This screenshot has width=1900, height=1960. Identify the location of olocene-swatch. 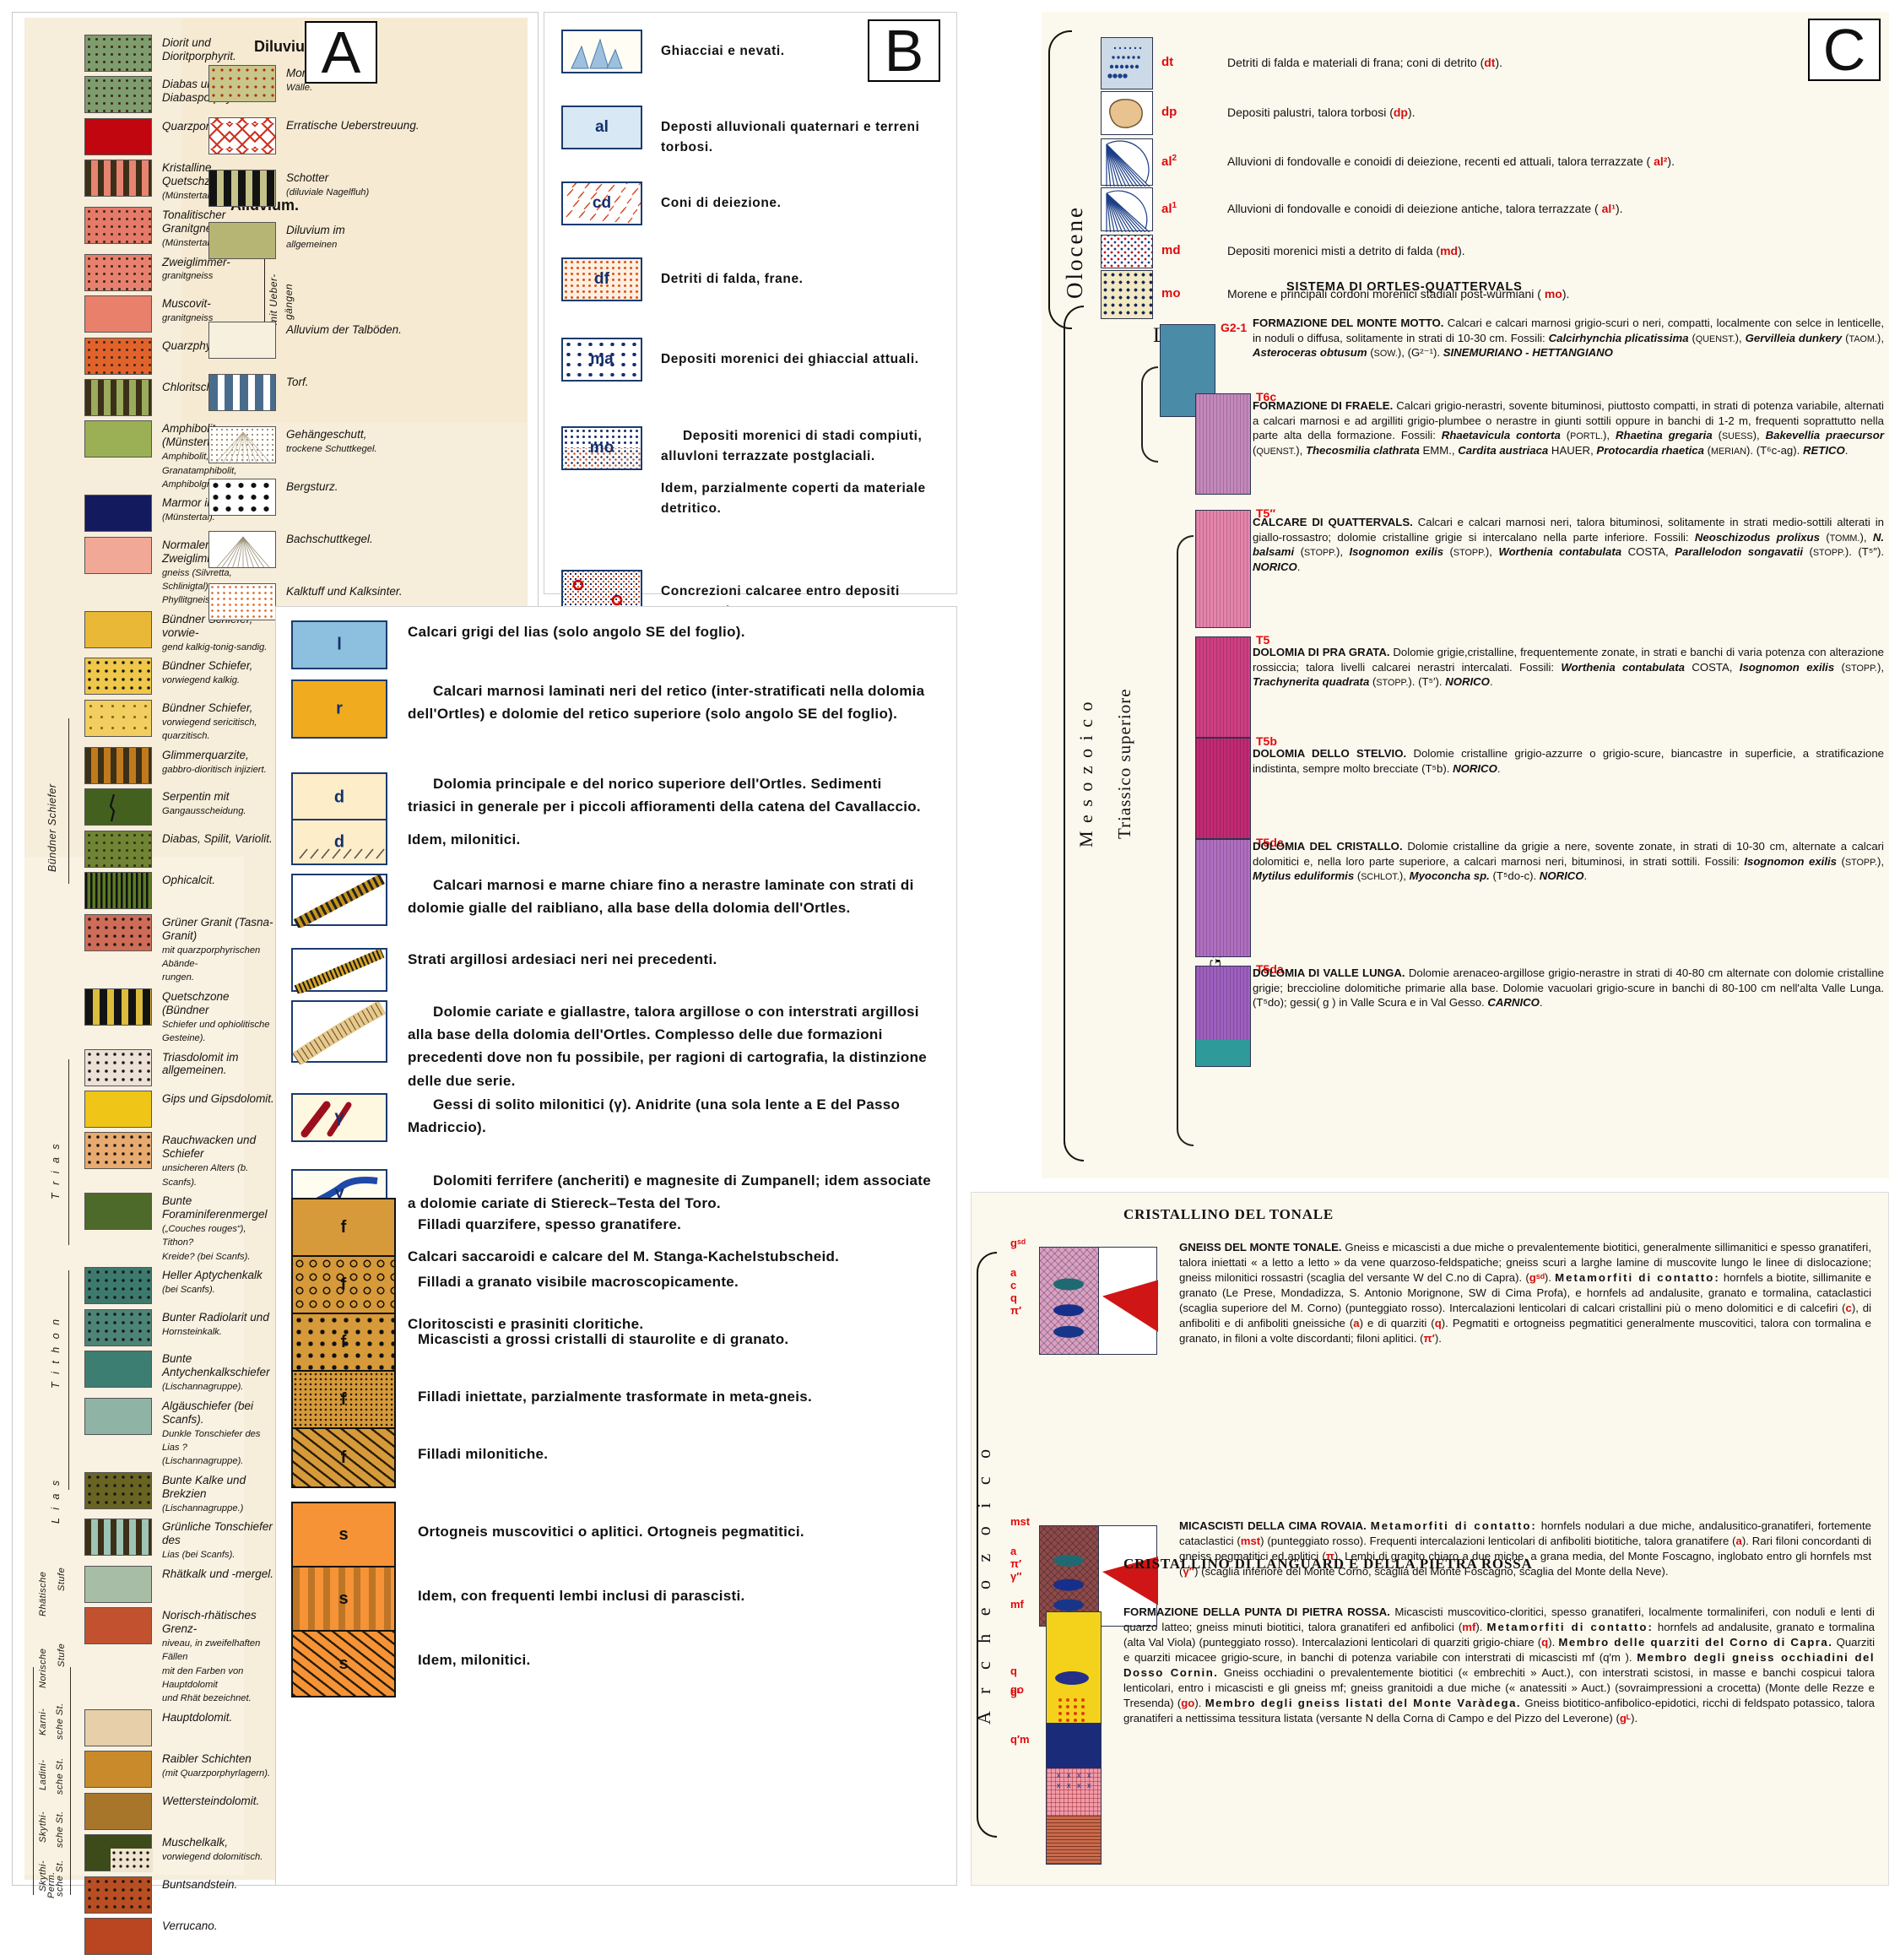
(1127, 294).